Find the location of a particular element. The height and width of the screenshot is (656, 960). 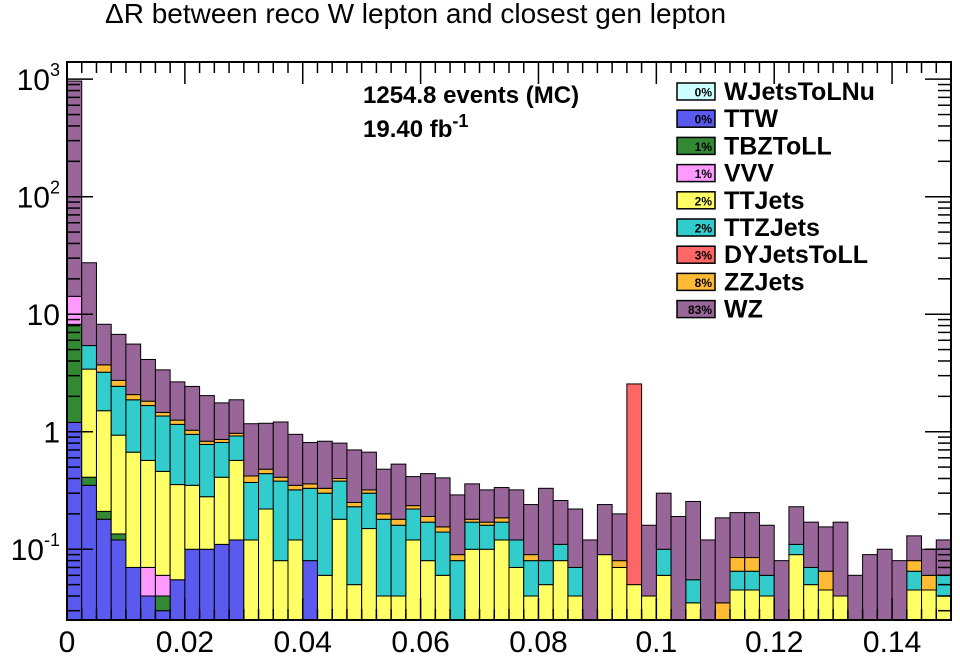

legend-label: WZ is located at coordinates (743, 310).